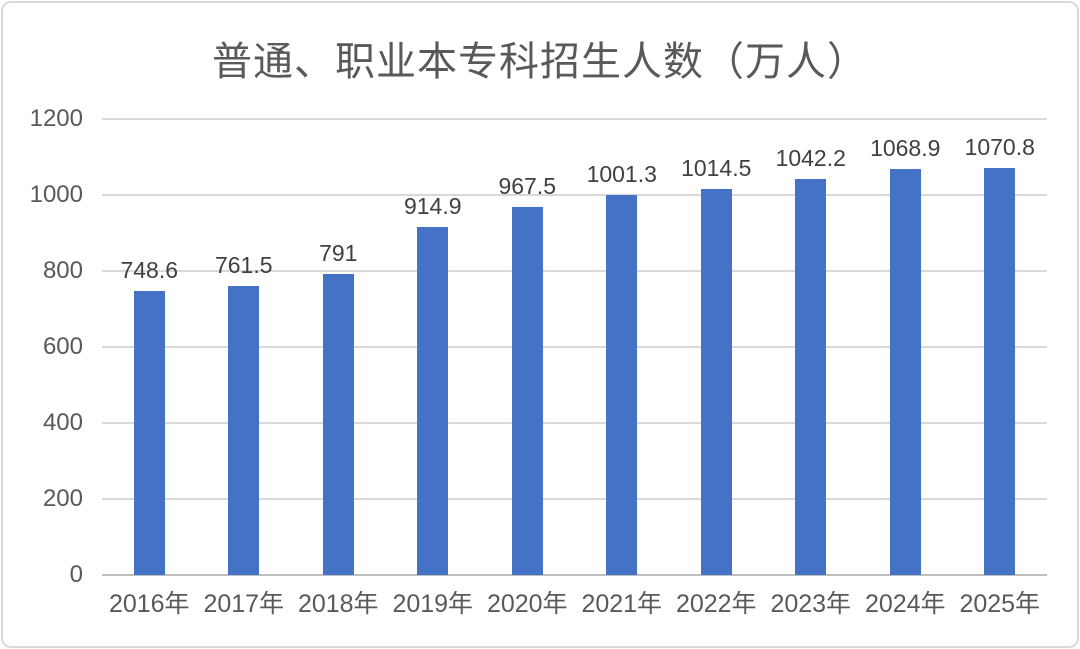 Image resolution: width=1080 pixels, height=649 pixels. I want to click on bar-value-label: 1070.8, so click(999, 147).